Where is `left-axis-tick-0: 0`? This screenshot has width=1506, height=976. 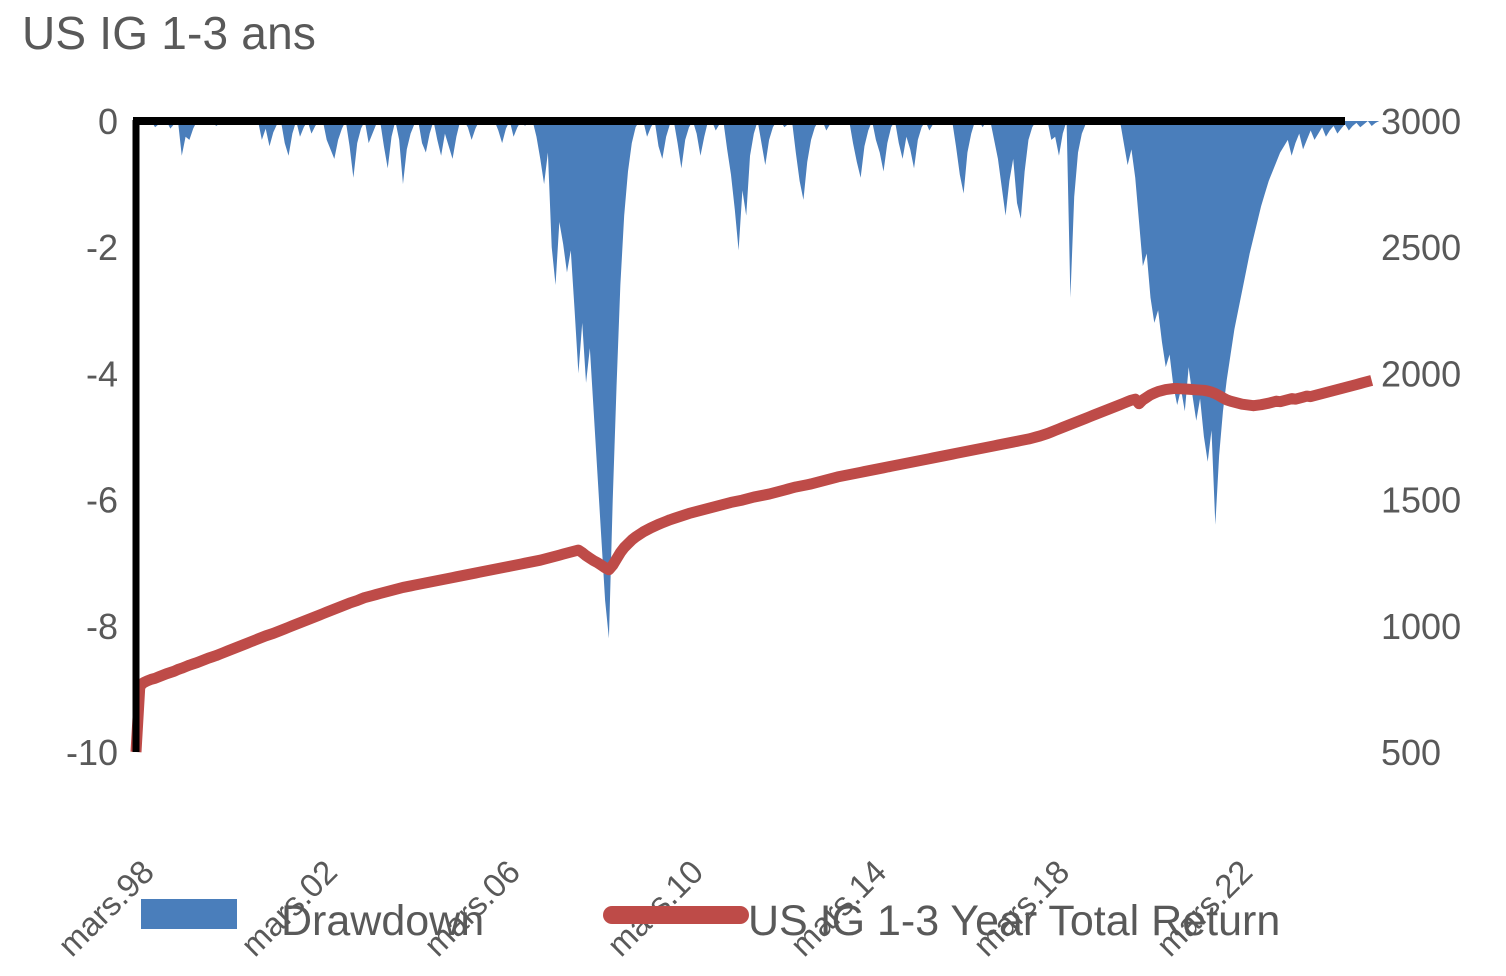 left-axis-tick-0: 0 is located at coordinates (108, 121).